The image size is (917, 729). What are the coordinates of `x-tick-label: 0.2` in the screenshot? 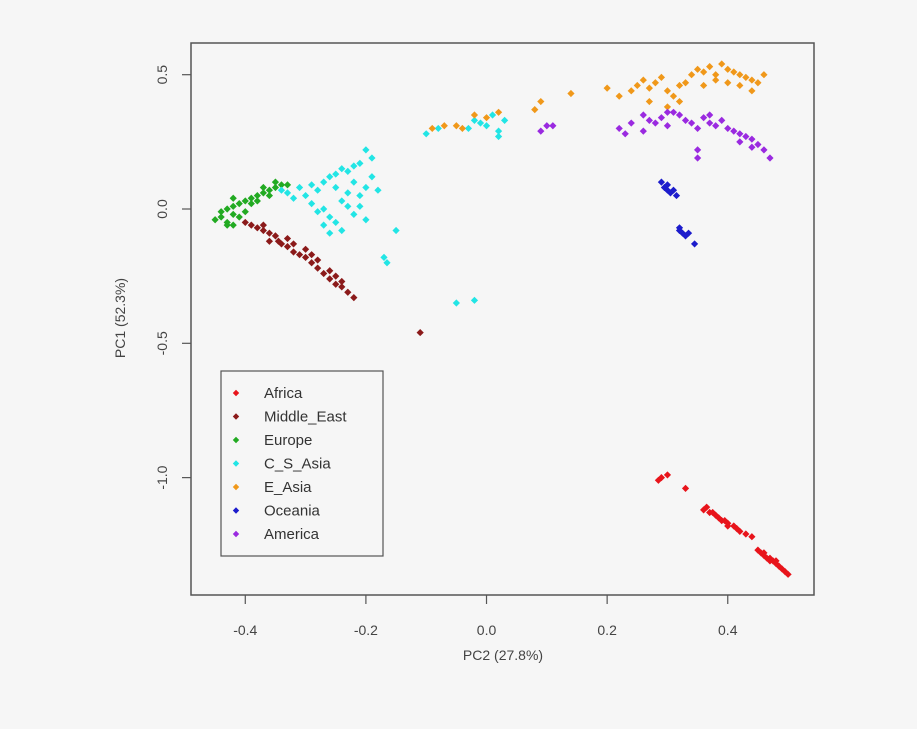 It's located at (607, 630).